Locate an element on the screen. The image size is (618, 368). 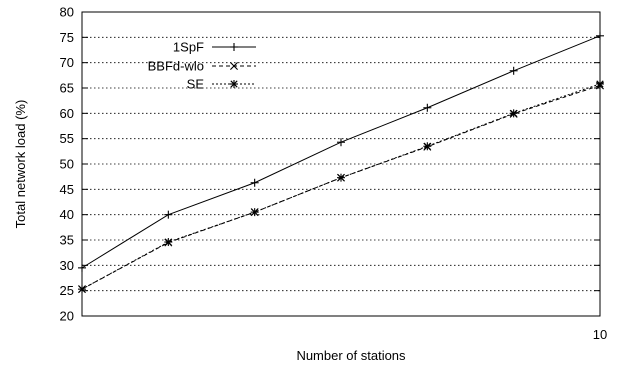
legend-item: BBFd-wlo is located at coordinates (202, 66).